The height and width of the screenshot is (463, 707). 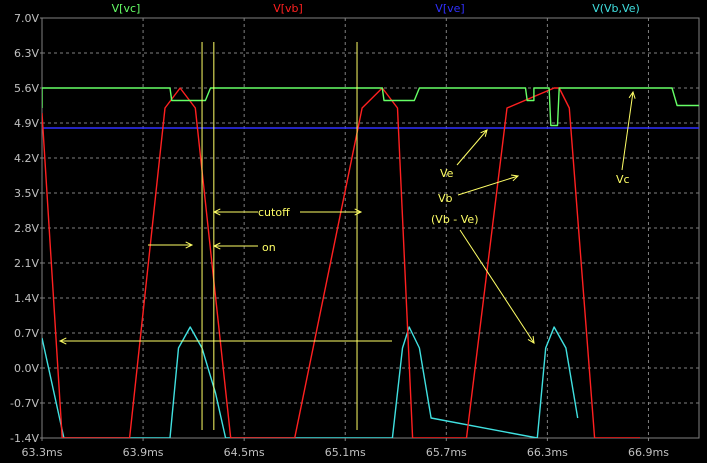 What do you see at coordinates (648, 452) in the screenshot?
I see `x-tick-label: 66.9ms` at bounding box center [648, 452].